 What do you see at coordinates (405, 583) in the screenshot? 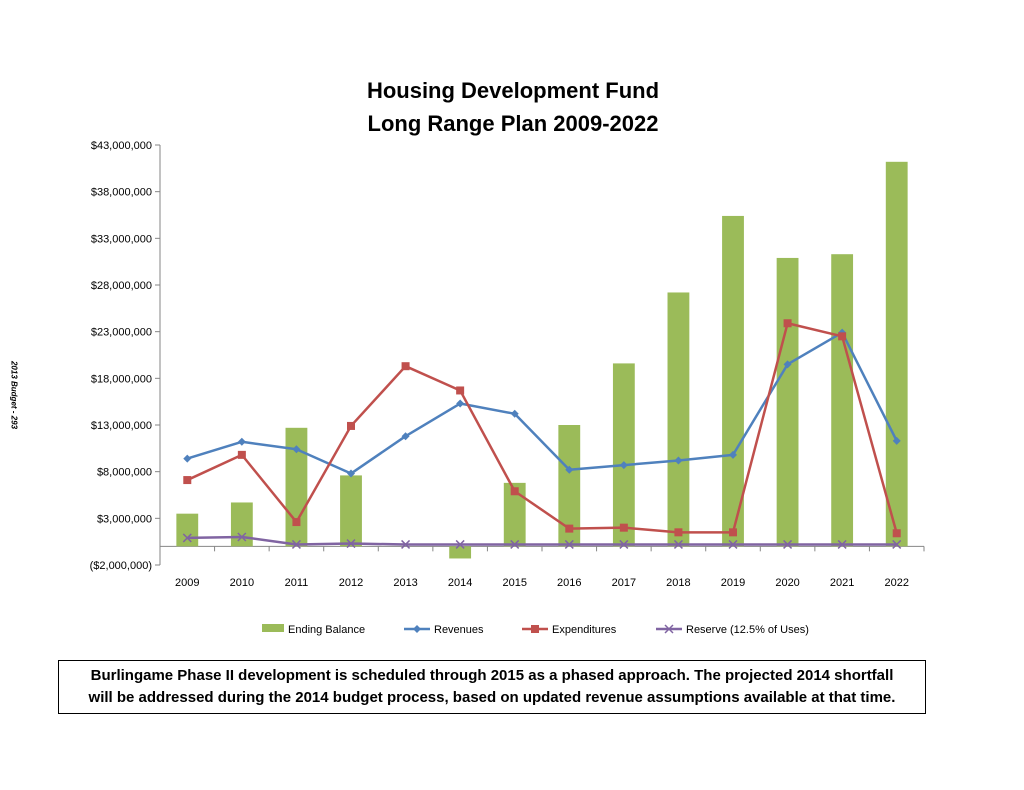
I see `x-tick-label: 2013` at bounding box center [405, 583].